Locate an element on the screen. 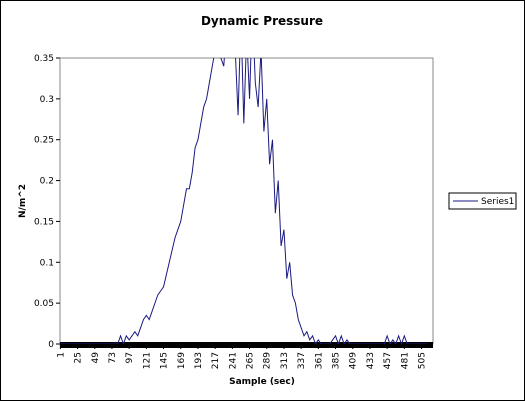 This screenshot has width=525, height=401. x-tick-label: 265 is located at coordinates (251, 360).